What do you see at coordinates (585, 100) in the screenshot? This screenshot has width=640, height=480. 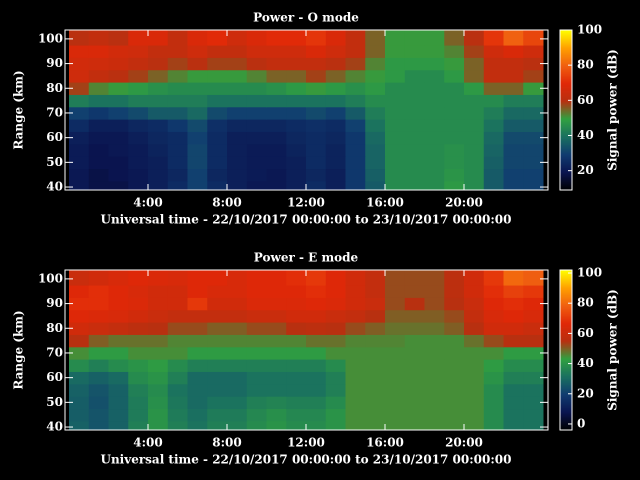 I see `colorbar-tick-label: 60` at bounding box center [585, 100].